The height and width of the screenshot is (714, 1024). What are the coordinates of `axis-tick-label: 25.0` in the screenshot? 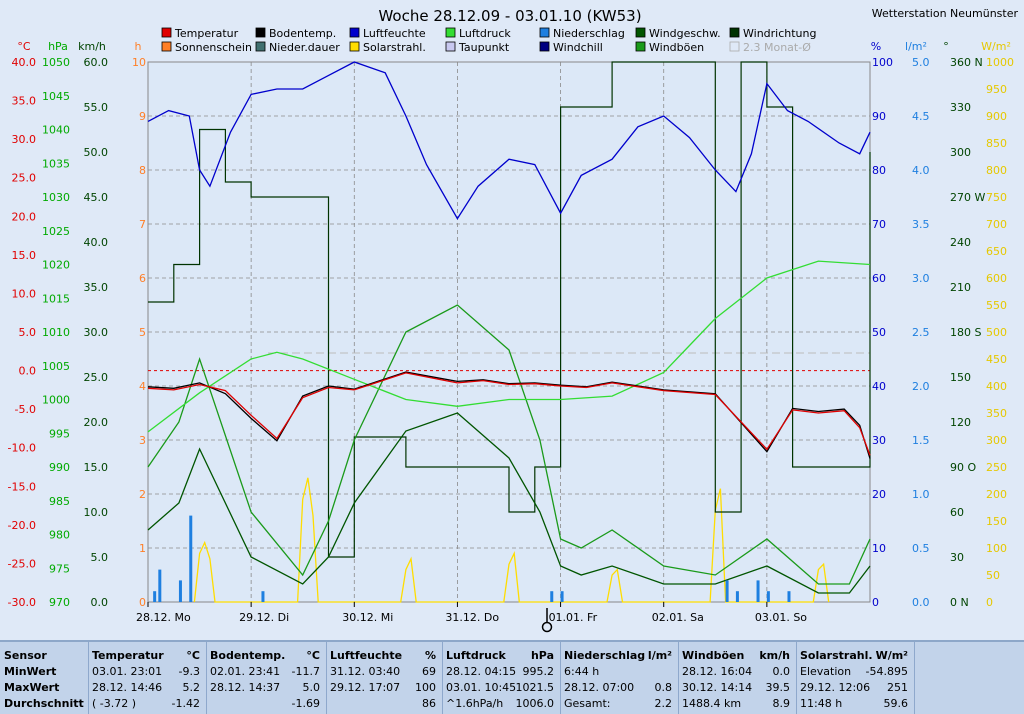 It's located at (24, 178).